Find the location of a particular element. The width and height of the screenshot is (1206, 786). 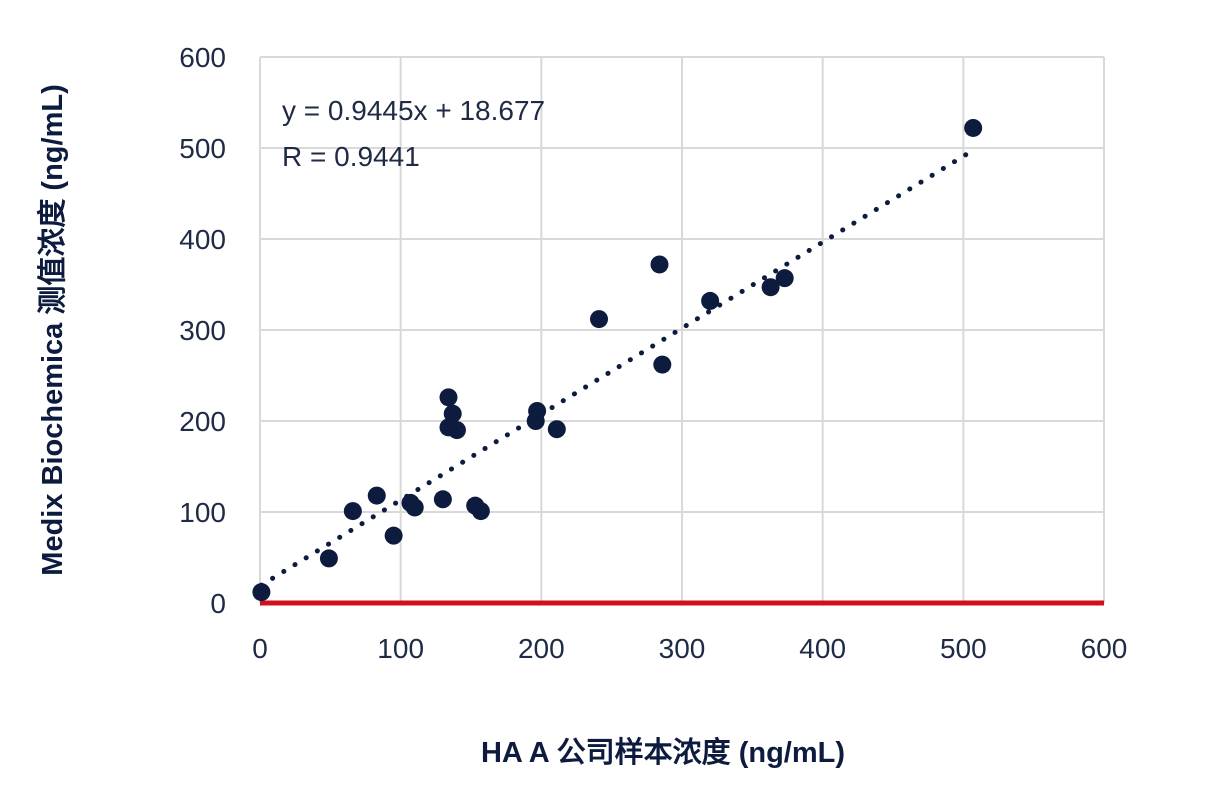

x-tick-label: 300 is located at coordinates (682, 648).